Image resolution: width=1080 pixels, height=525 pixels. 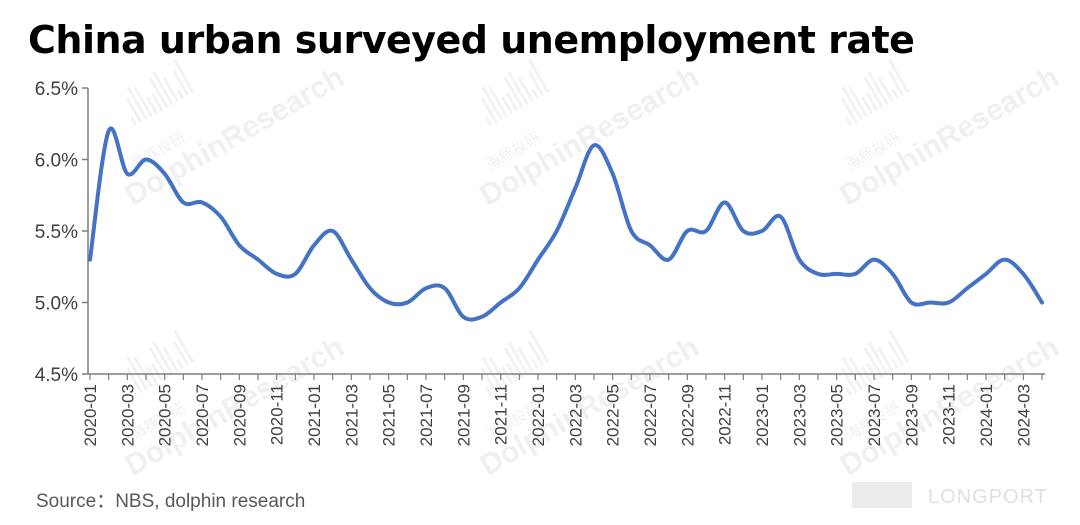 What do you see at coordinates (613, 415) in the screenshot?
I see `x-tick-label: 2022-05` at bounding box center [613, 415].